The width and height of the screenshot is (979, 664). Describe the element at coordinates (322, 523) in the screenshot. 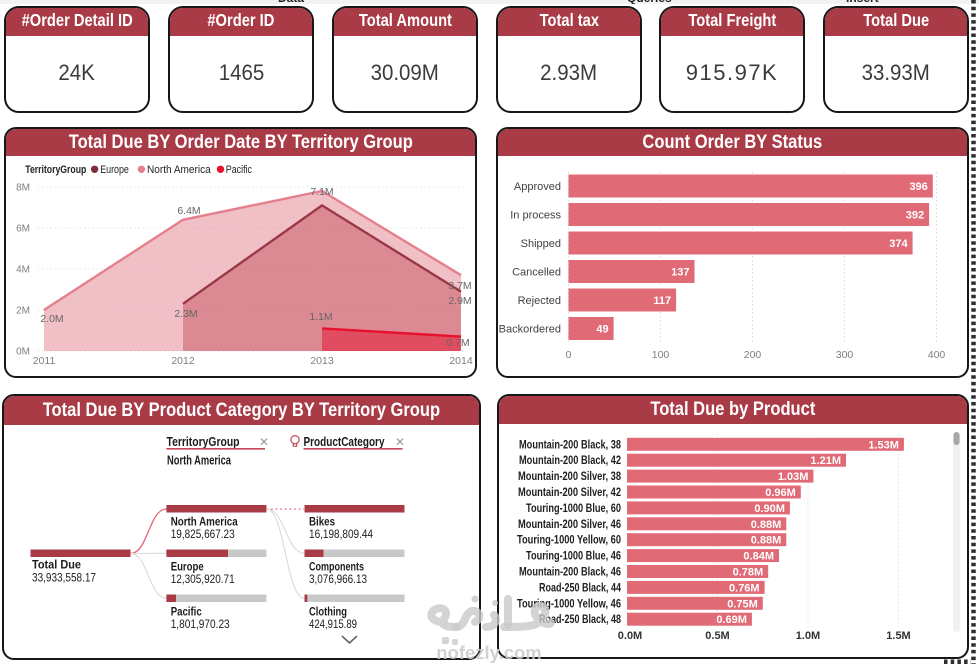

I see `svg-text: Bikes` at that location.